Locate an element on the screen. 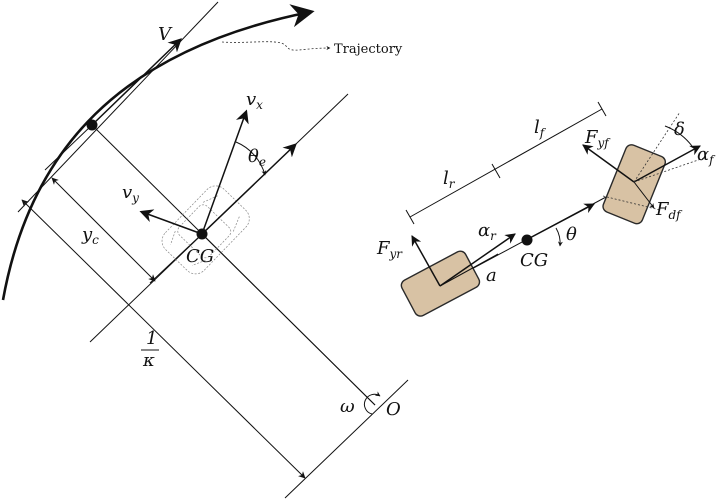 The image size is (720, 501). cg-velocity-arrow is located at coordinates (249, 189).